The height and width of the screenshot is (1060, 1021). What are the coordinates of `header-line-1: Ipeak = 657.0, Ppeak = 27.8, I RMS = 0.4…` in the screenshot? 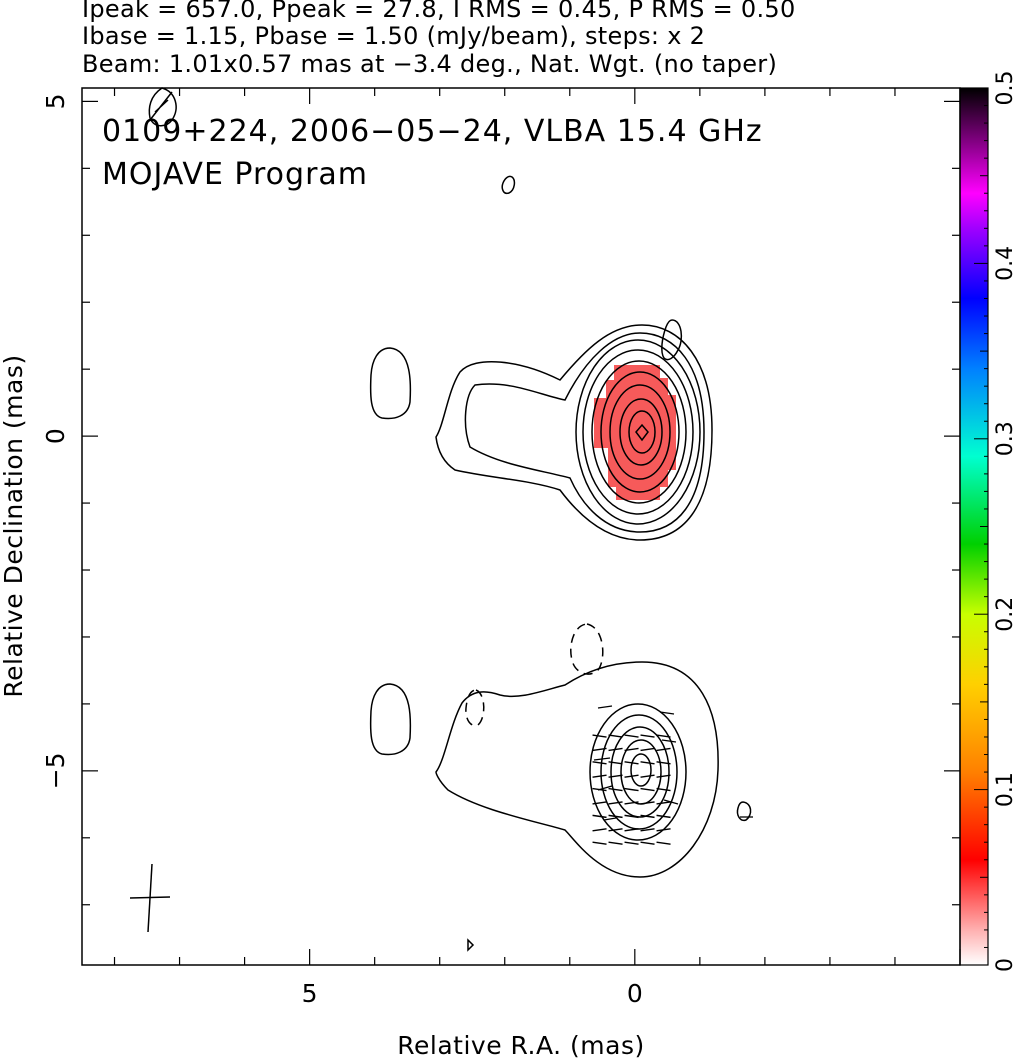 It's located at (439, 11).